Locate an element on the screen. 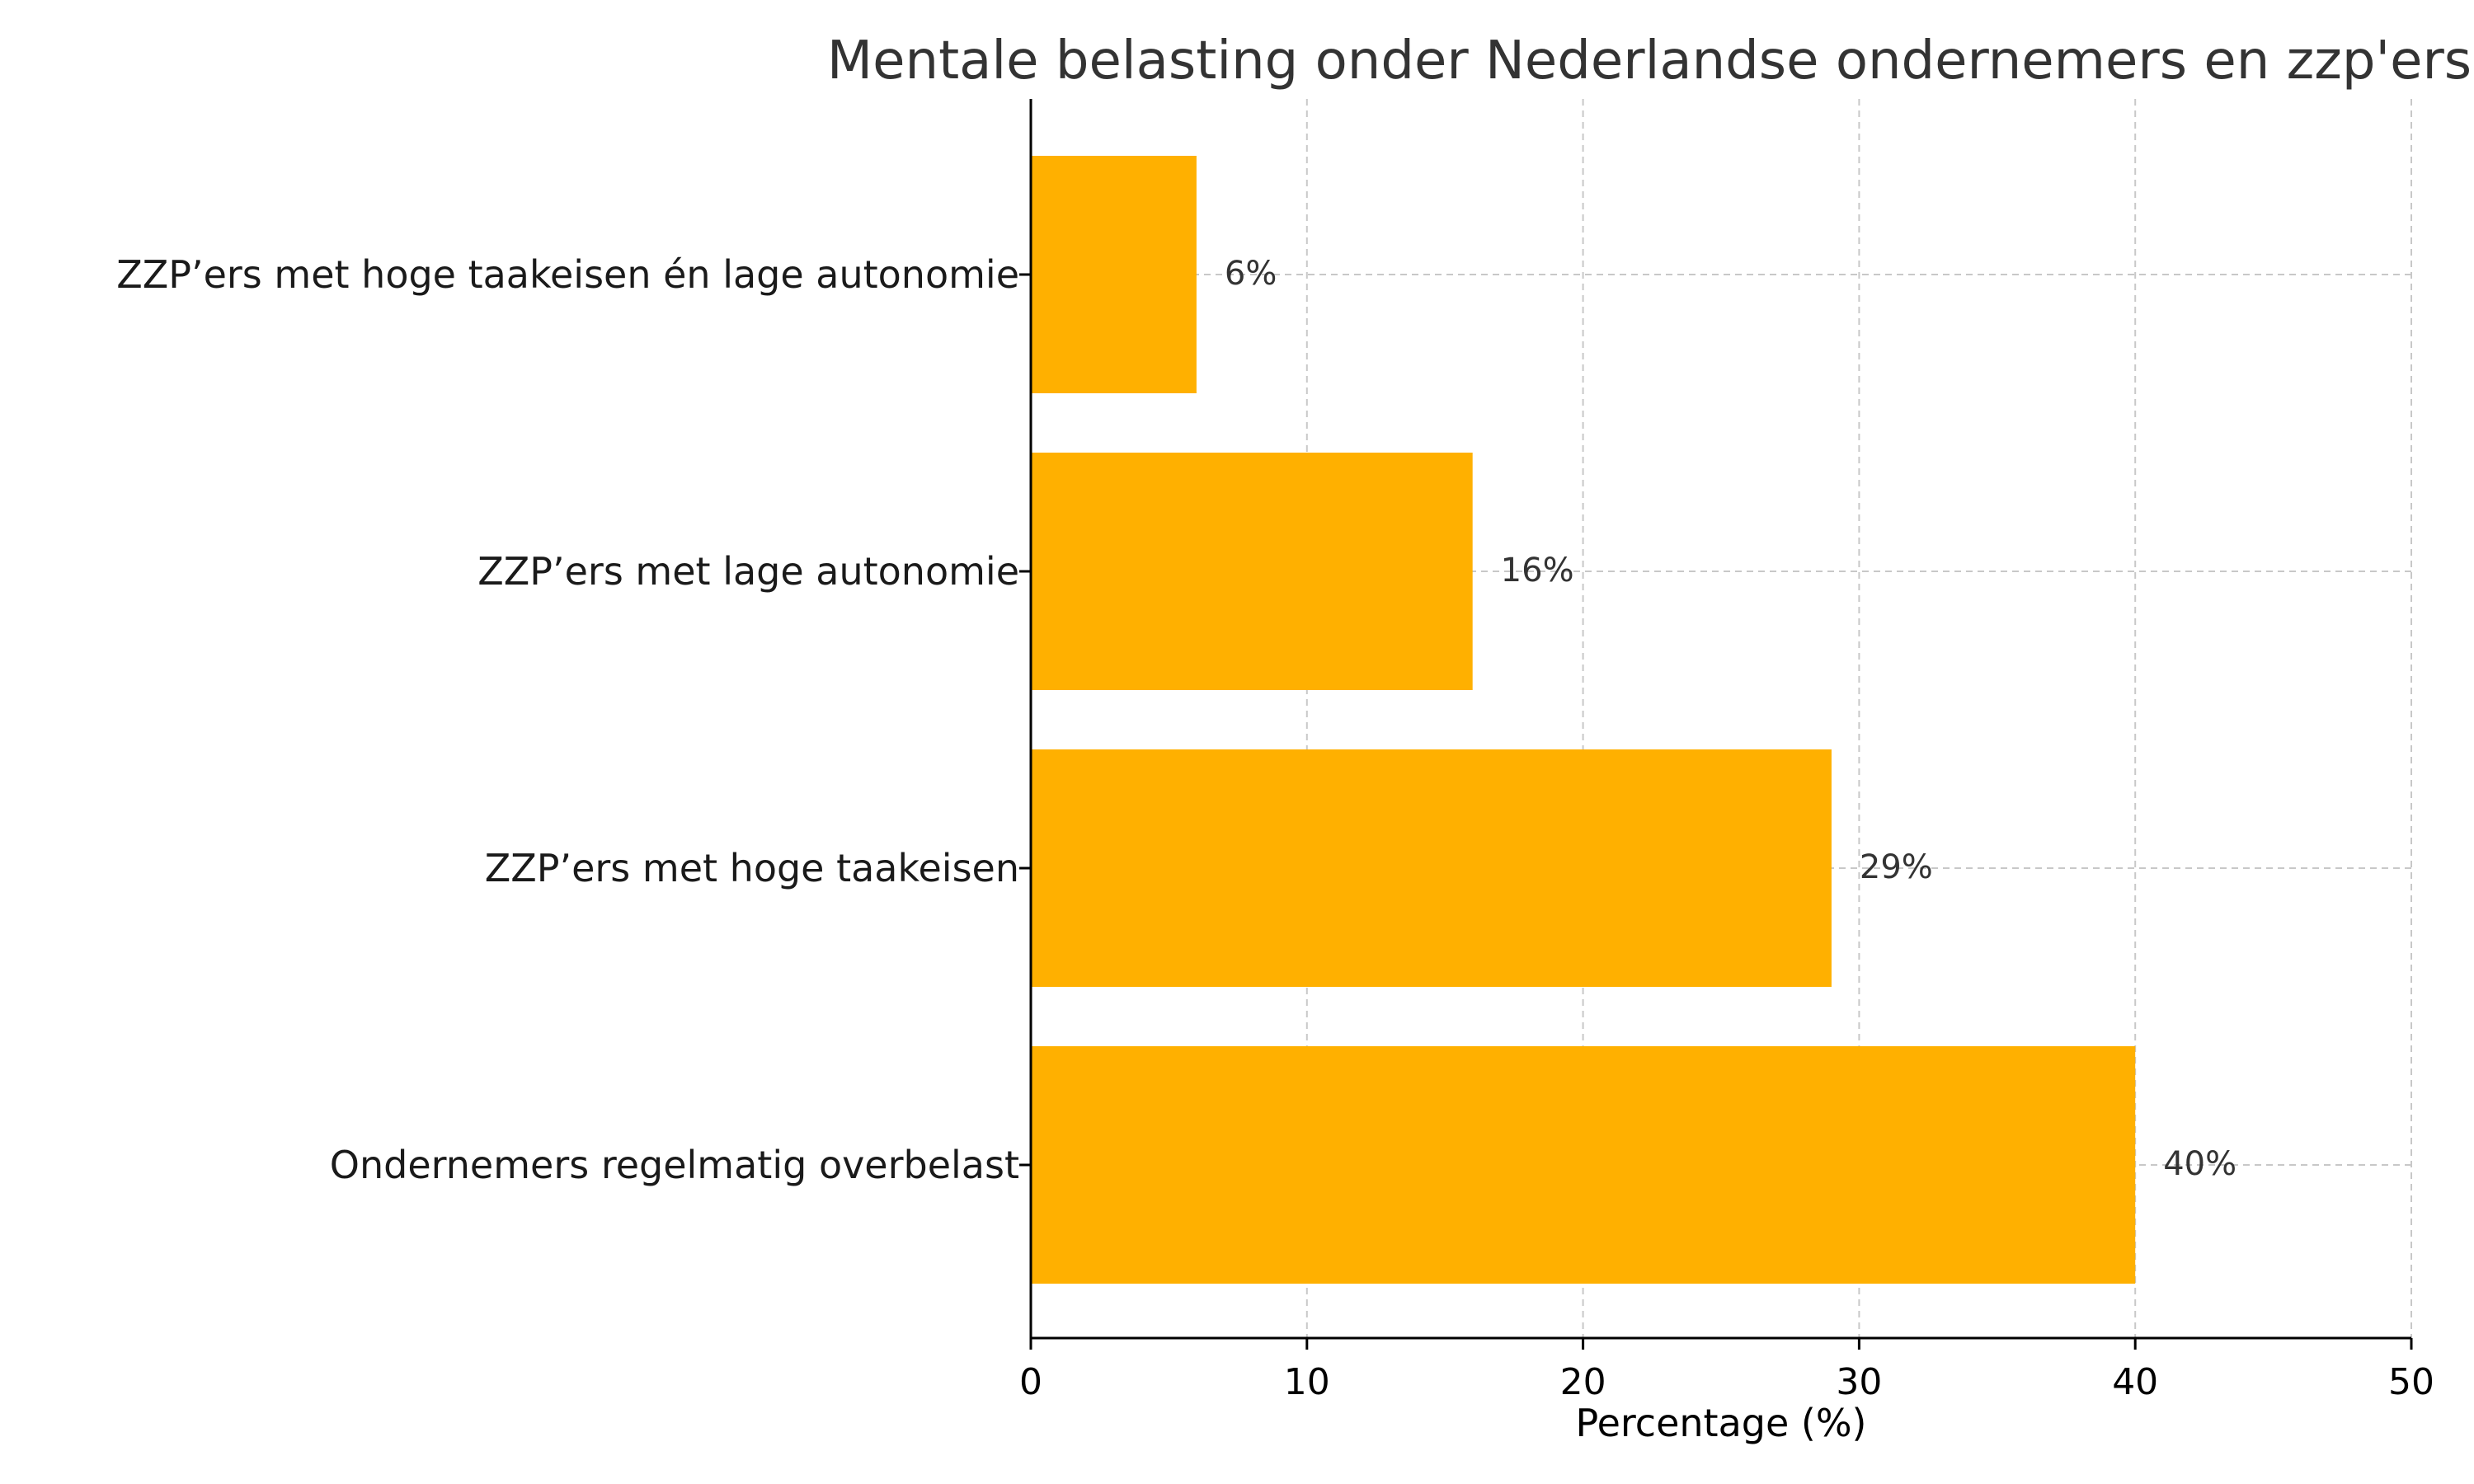 The height and width of the screenshot is (1484, 2474). x-tick-label-5: 50 is located at coordinates (2411, 1382).